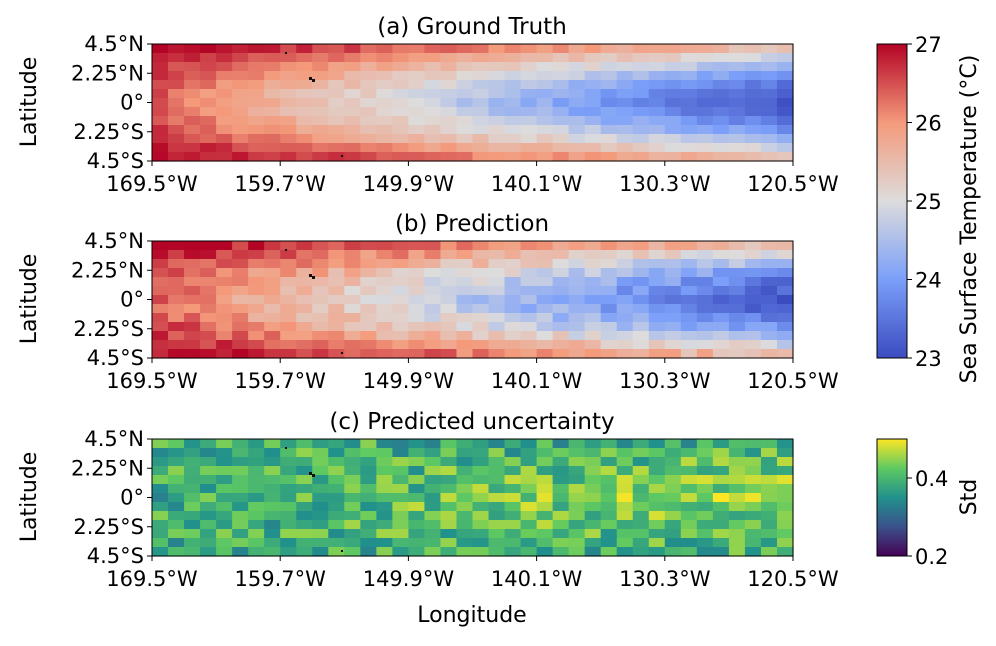  Describe the element at coordinates (665, 579) in the screenshot. I see `x-tick-label: 130.3°W` at that location.